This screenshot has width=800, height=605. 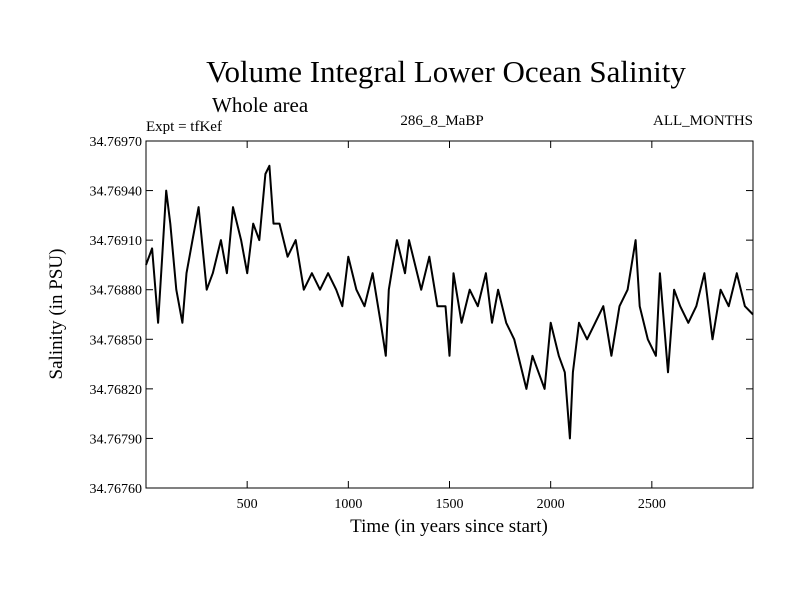 What do you see at coordinates (116, 142) in the screenshot?
I see `y-tick-label: 34.76970` at bounding box center [116, 142].